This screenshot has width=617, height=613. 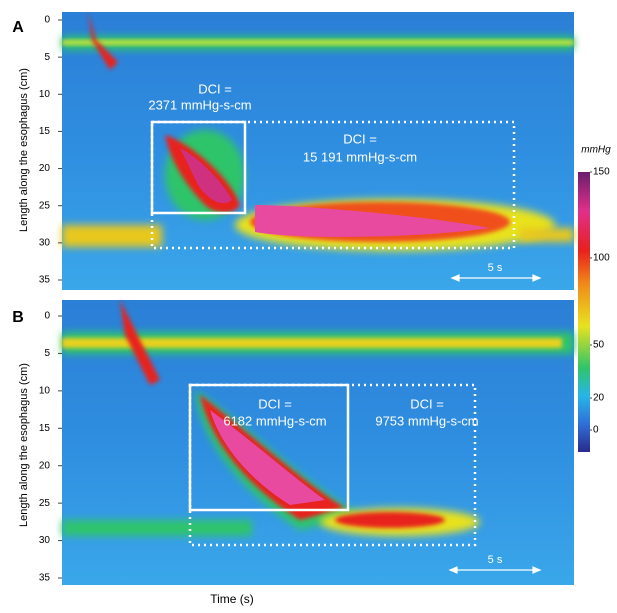 I want to click on annotation-value: 2371 mmHg-s-cm, so click(x=199, y=104).